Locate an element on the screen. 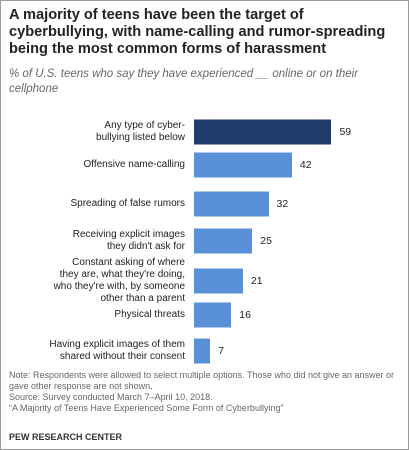 The height and width of the screenshot is (450, 409). value-label: 32 is located at coordinates (282, 204).